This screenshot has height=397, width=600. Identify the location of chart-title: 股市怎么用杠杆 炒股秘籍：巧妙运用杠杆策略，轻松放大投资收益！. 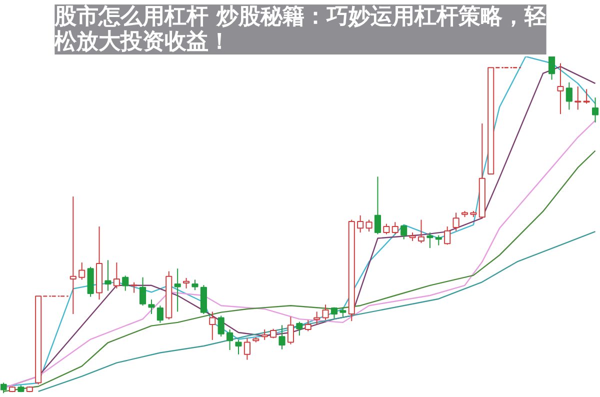
(300, 29).